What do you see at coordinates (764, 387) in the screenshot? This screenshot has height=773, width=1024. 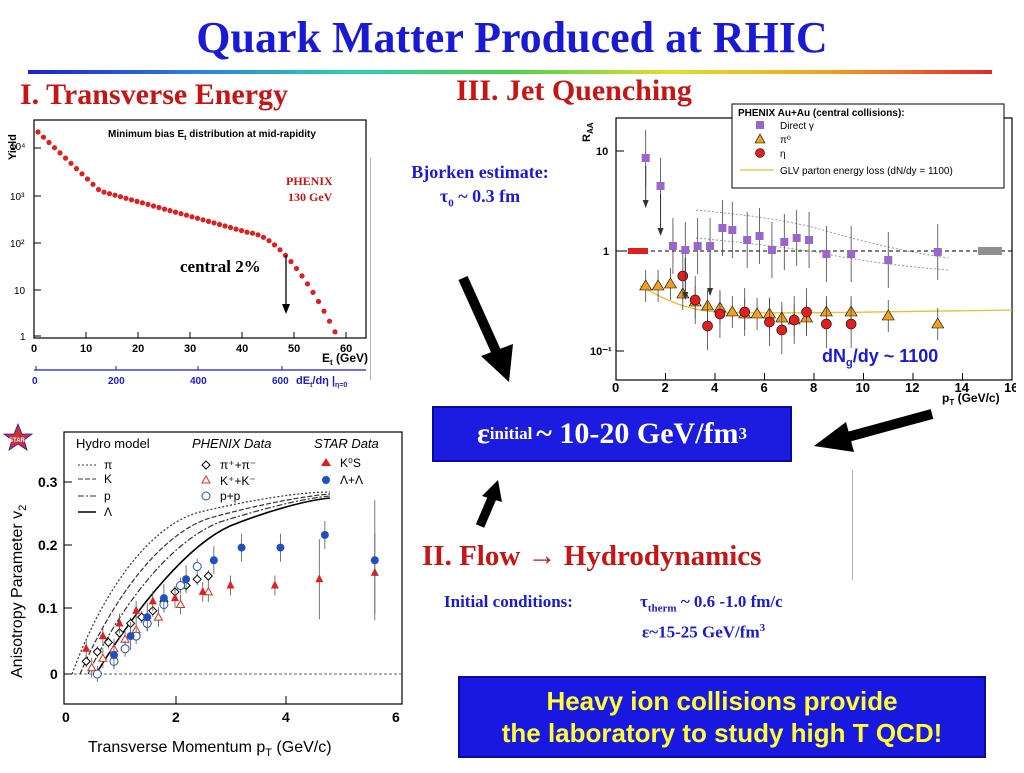 I see `raa-xtick-label: 6` at bounding box center [764, 387].